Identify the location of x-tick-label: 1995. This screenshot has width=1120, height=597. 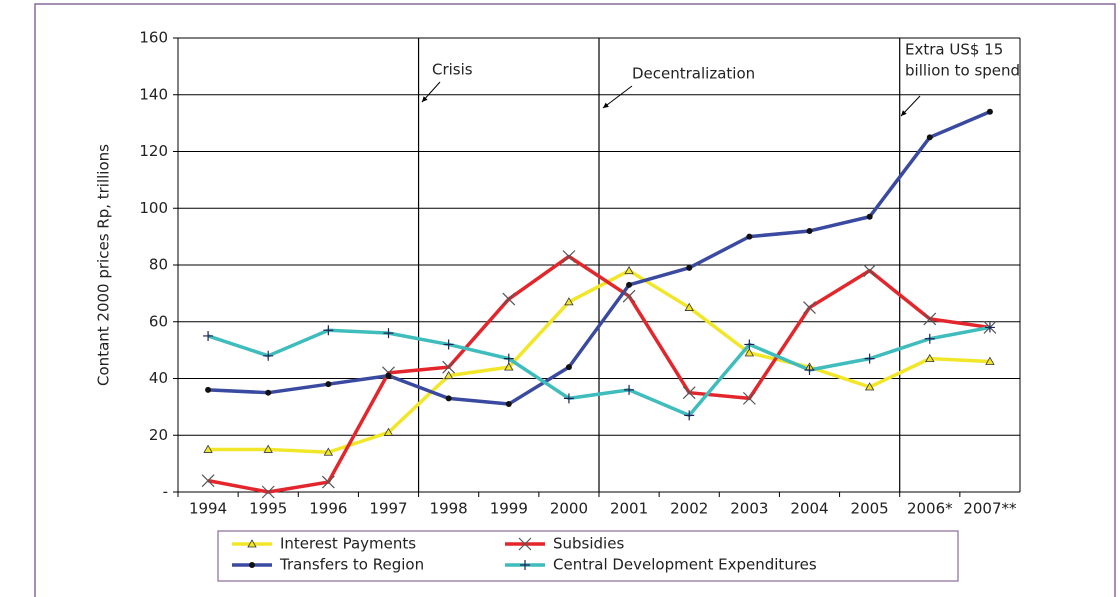
(268, 509).